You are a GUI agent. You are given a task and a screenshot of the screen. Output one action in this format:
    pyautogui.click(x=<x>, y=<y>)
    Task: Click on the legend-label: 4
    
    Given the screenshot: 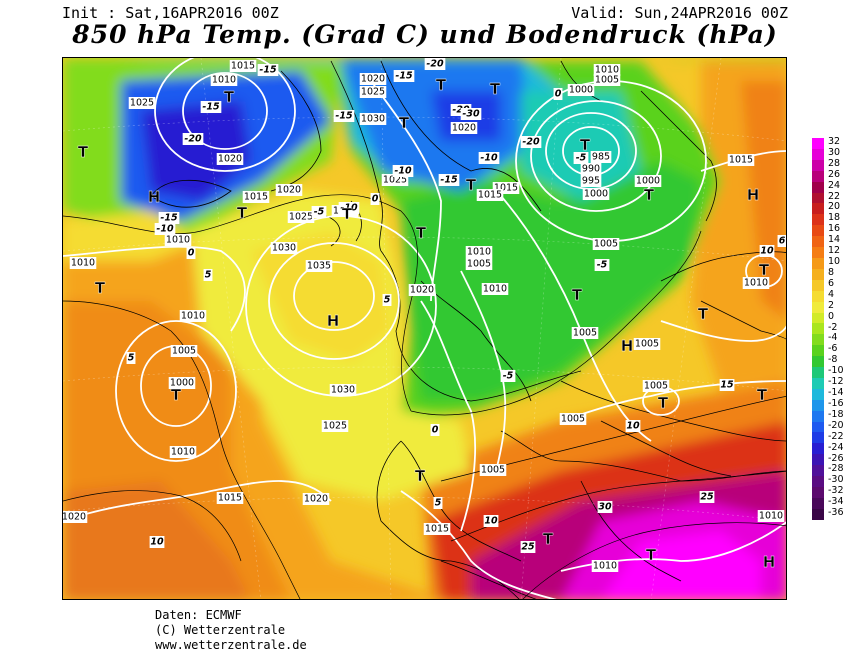 What is the action you would take?
    pyautogui.click(x=831, y=294)
    